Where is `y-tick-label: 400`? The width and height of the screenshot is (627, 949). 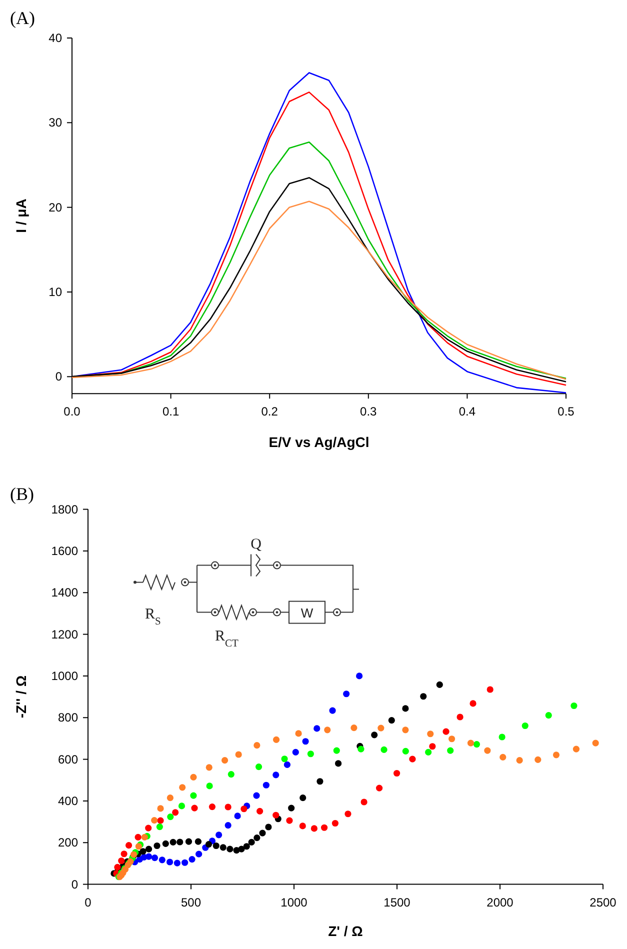
y-tick-label: 400 is located at coordinates (68, 801).